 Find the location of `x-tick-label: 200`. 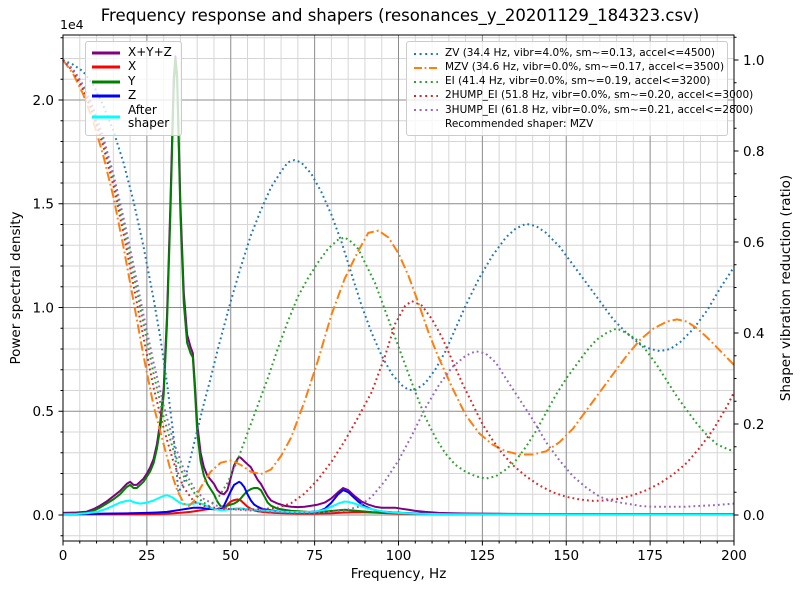

x-tick-label: 200 is located at coordinates (734, 556).